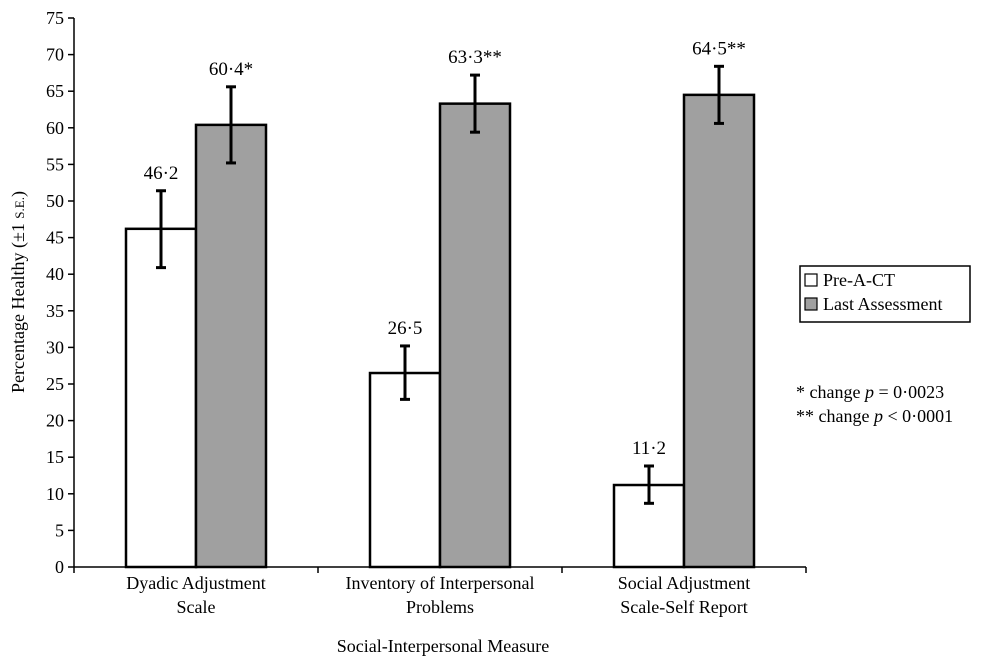 The image size is (982, 660). What do you see at coordinates (55, 201) in the screenshot?
I see `y-tick-label: 50` at bounding box center [55, 201].